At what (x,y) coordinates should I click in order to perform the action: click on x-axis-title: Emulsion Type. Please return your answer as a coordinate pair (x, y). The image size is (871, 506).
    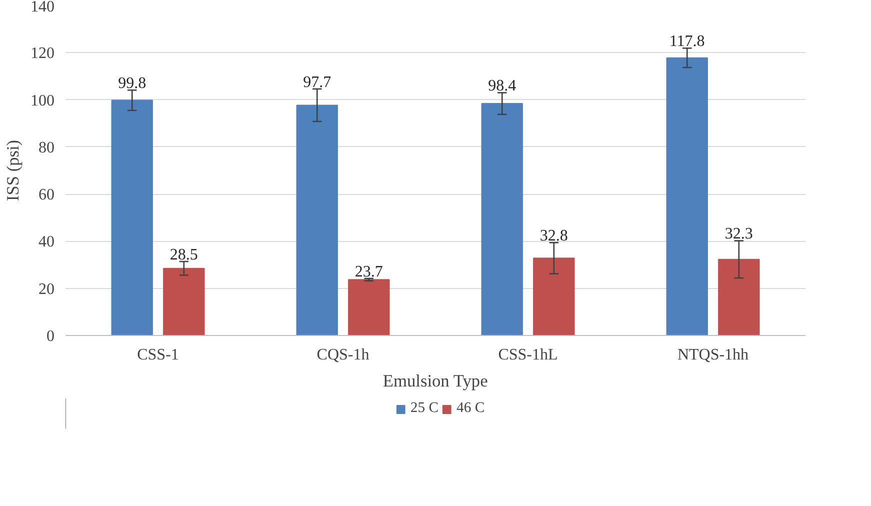
    Looking at the image, I should click on (435, 381).